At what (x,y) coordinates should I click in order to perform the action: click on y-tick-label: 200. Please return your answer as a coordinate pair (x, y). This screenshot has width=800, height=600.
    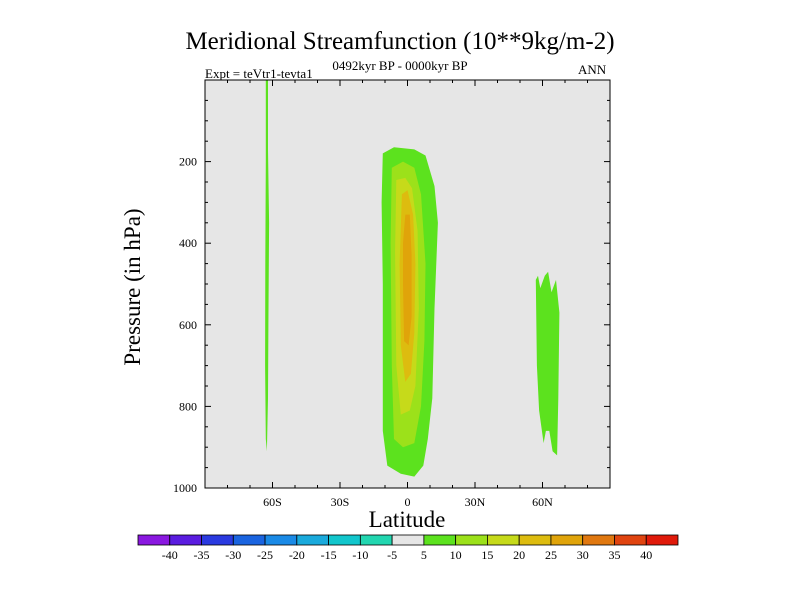
    Looking at the image, I should click on (188, 162).